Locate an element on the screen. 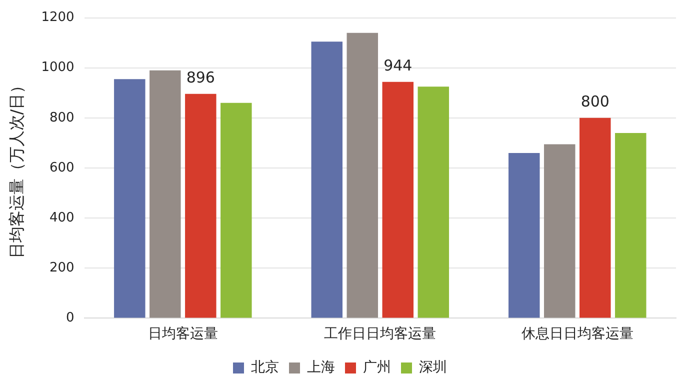 This screenshot has width=690, height=387. y-tick-label: 600 is located at coordinates (61, 168).